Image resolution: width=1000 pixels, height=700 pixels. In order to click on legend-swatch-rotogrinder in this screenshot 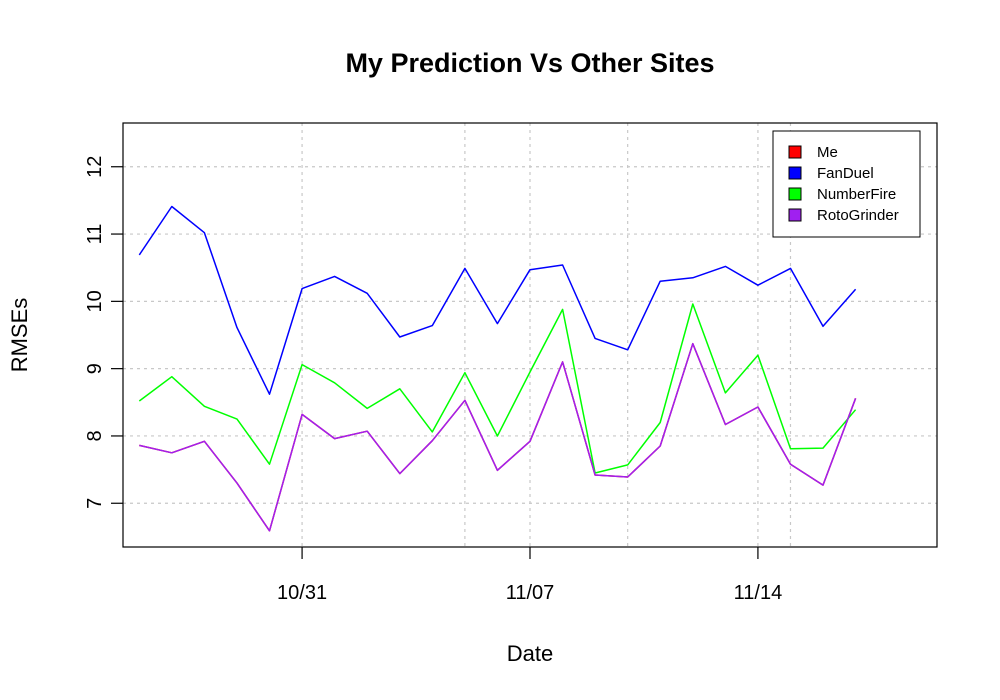, I will do `click(795, 215)`.